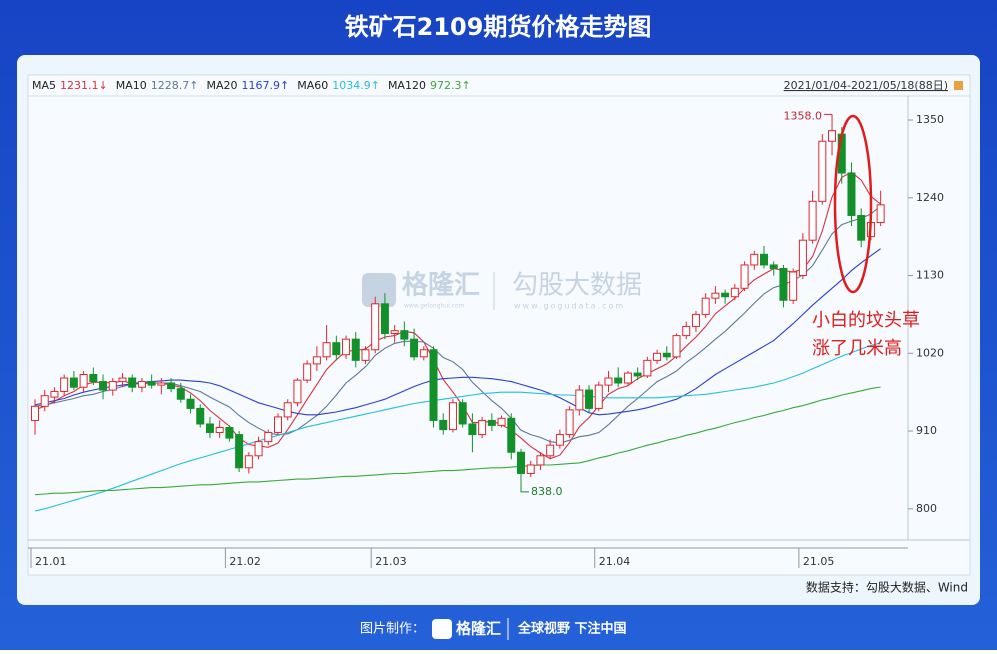 Image resolution: width=997 pixels, height=654 pixels. I want to click on highlight-ellipse, so click(853, 204).